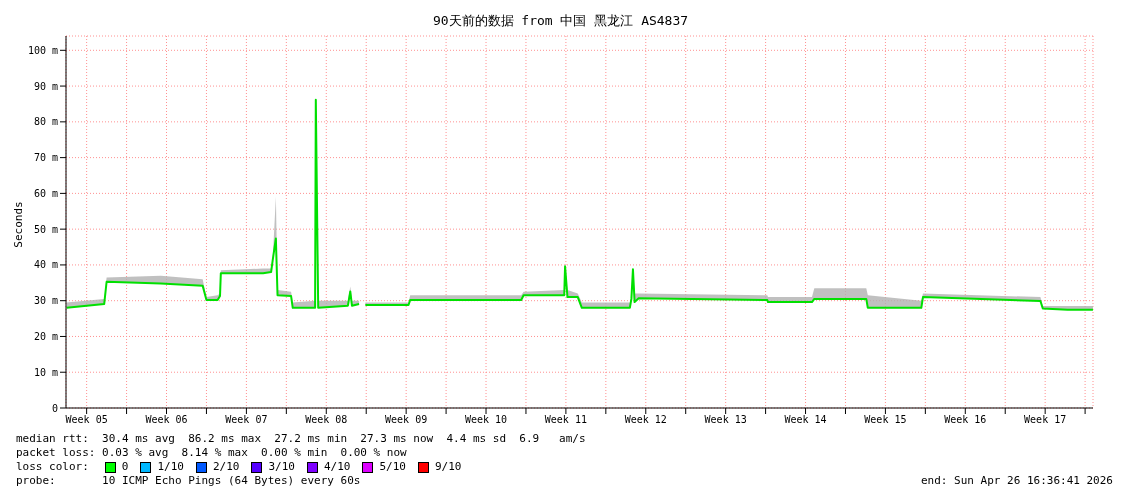 This screenshot has height=494, width=1121. Describe the element at coordinates (805, 420) in the screenshot. I see `x-tick-label: Week 14` at that location.